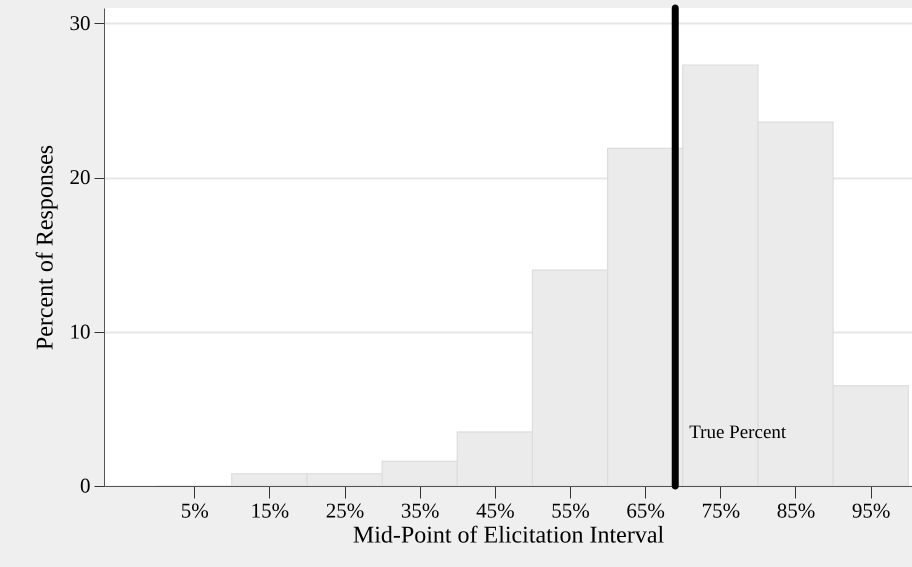 The height and width of the screenshot is (567, 912). What do you see at coordinates (80, 177) in the screenshot?
I see `y-tick-label: 20` at bounding box center [80, 177].